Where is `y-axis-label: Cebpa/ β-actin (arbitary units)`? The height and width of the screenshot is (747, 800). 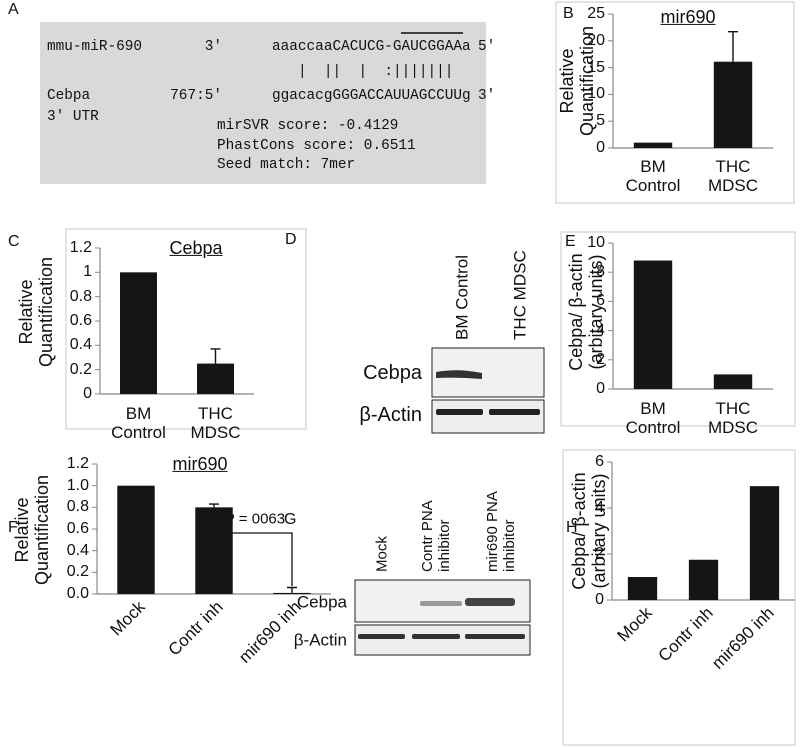 y-axis-label: Cebpa/ β-actin (arbitary units) is located at coordinates (588, 531).